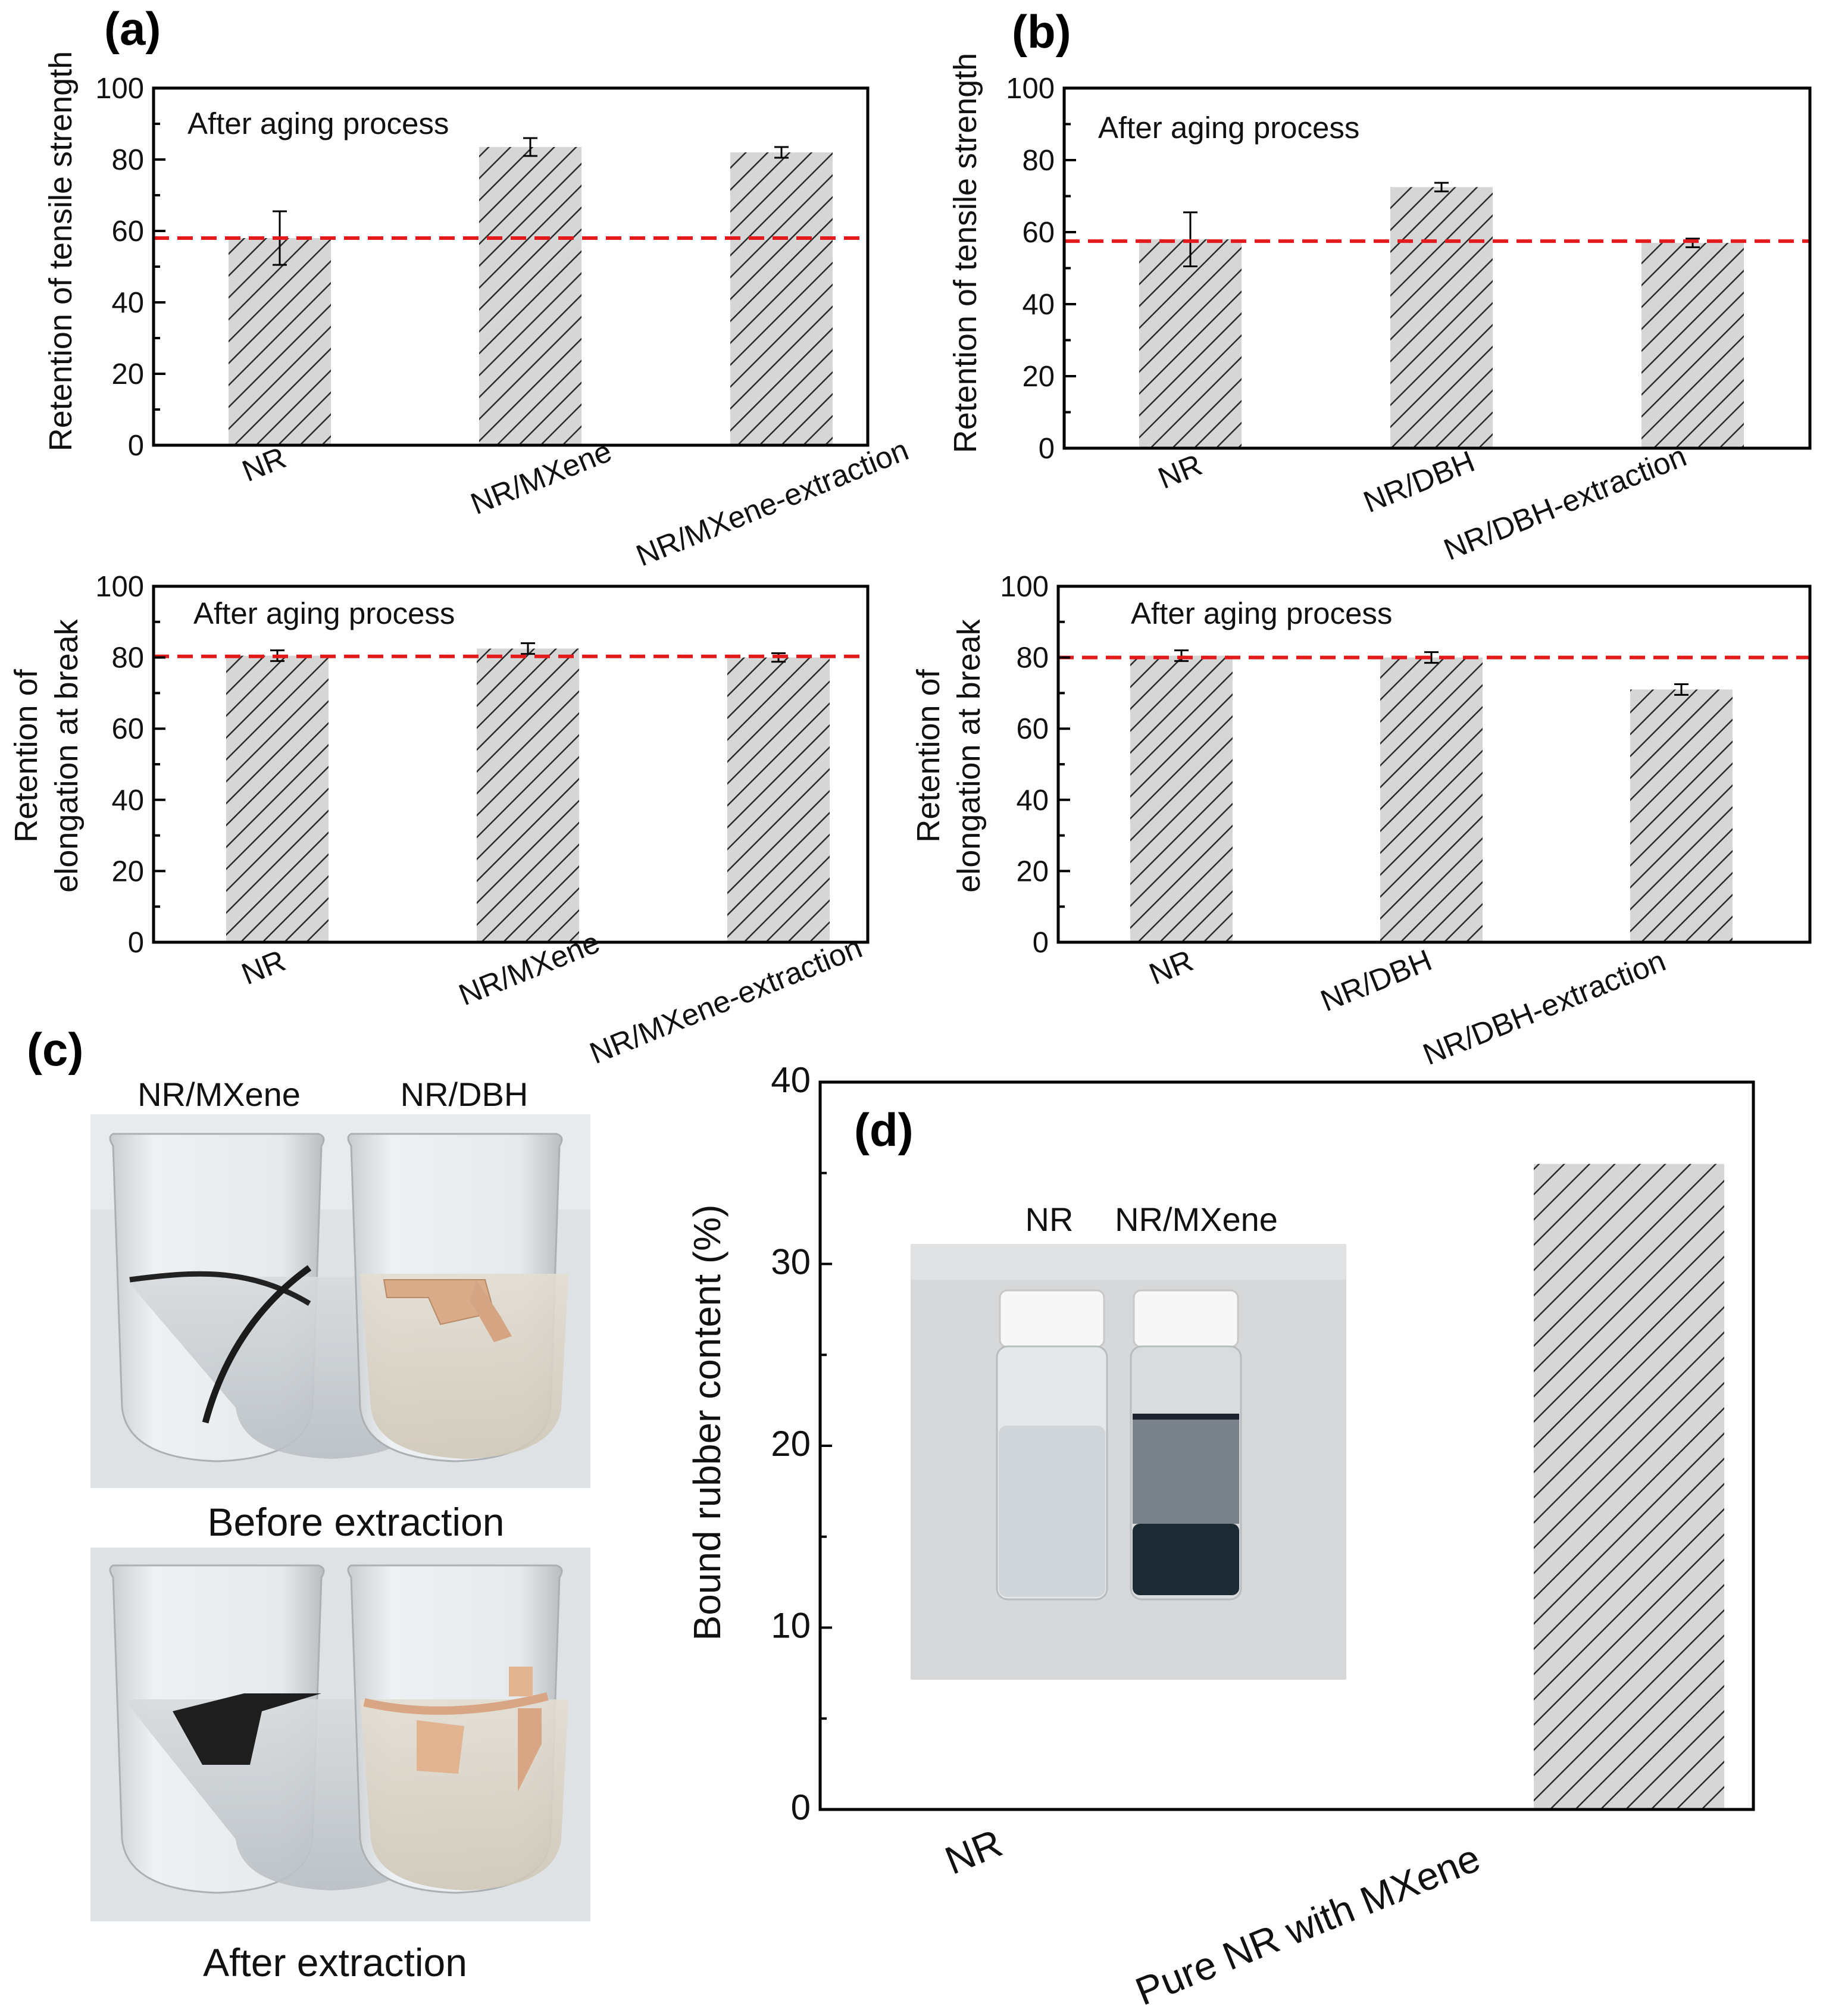  I want to click on panel-label-c: (c), so click(55, 1049).